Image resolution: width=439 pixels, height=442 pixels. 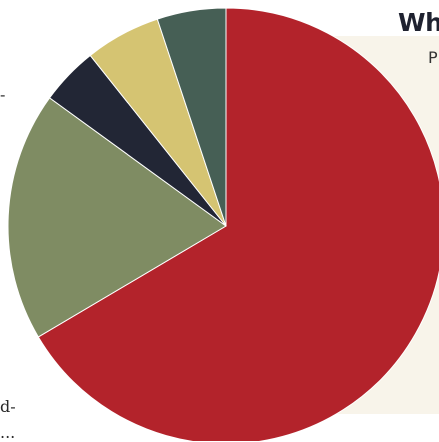 What do you see at coordinates (418, 22) in the screenshot?
I see `article-heading: Wh` at bounding box center [418, 22].